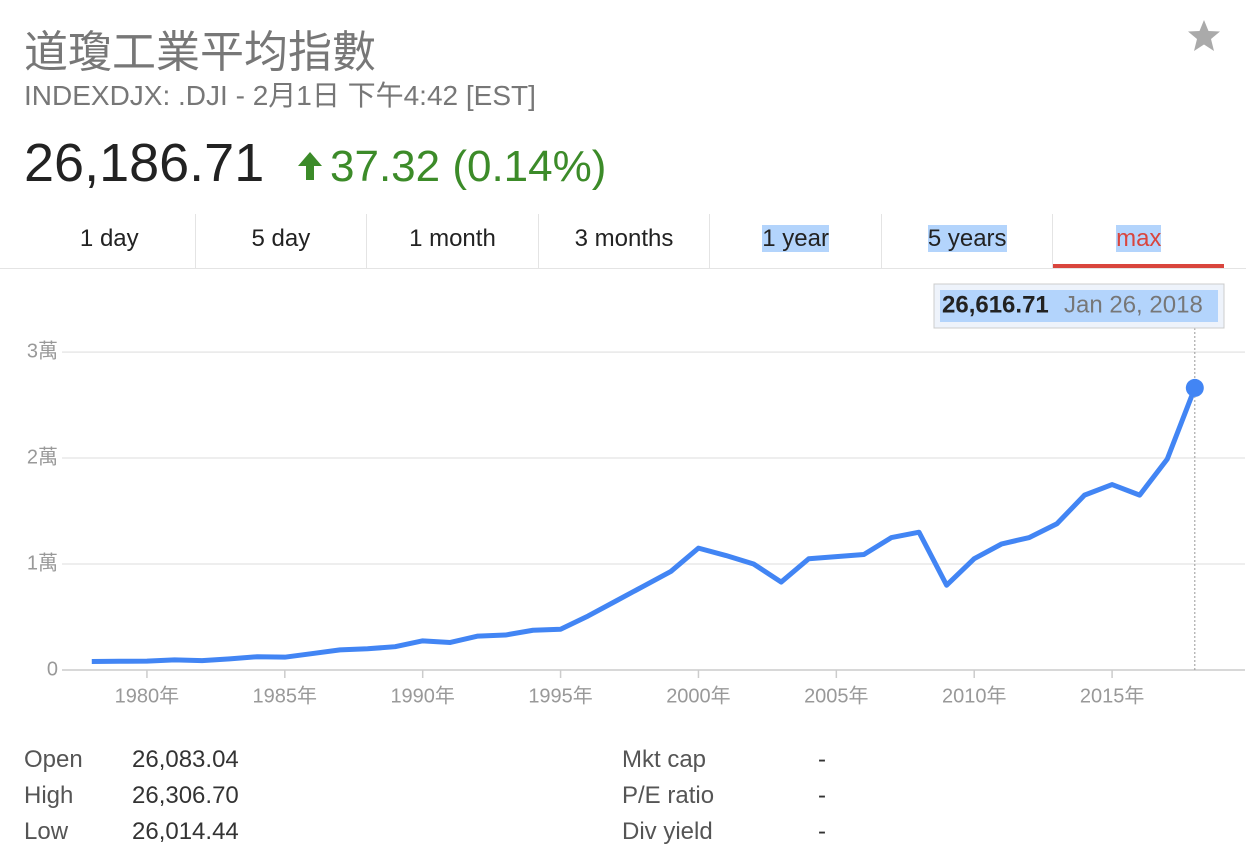 This screenshot has width=1246, height=864. What do you see at coordinates (200, 52) in the screenshot?
I see `title: 道瓊工業平均指數` at bounding box center [200, 52].